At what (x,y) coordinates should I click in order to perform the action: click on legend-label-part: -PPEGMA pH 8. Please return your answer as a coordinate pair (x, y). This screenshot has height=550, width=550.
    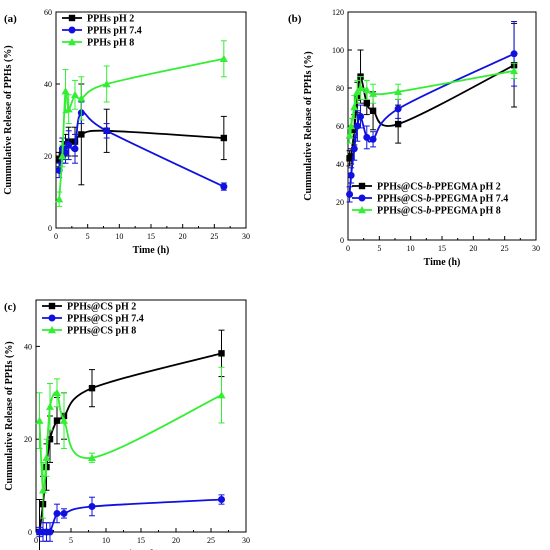
    Looking at the image, I should click on (465, 211).